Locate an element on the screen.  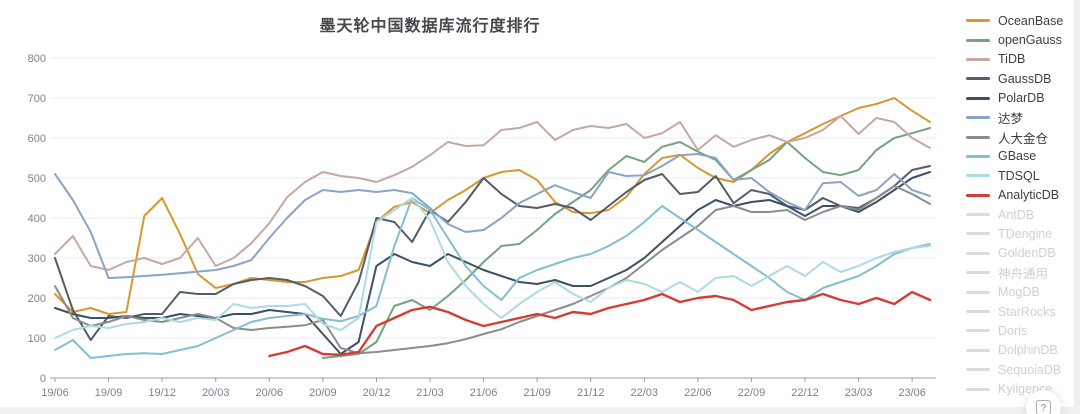
help-button: ? is located at coordinates (1043, 402).